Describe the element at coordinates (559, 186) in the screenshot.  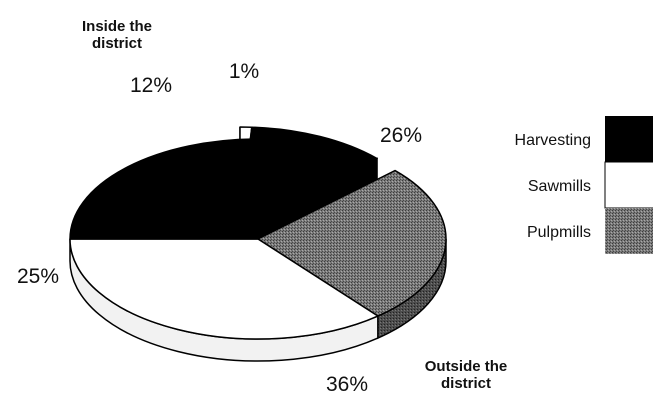
I see `legend-label-sawmills: Sawmills` at that location.